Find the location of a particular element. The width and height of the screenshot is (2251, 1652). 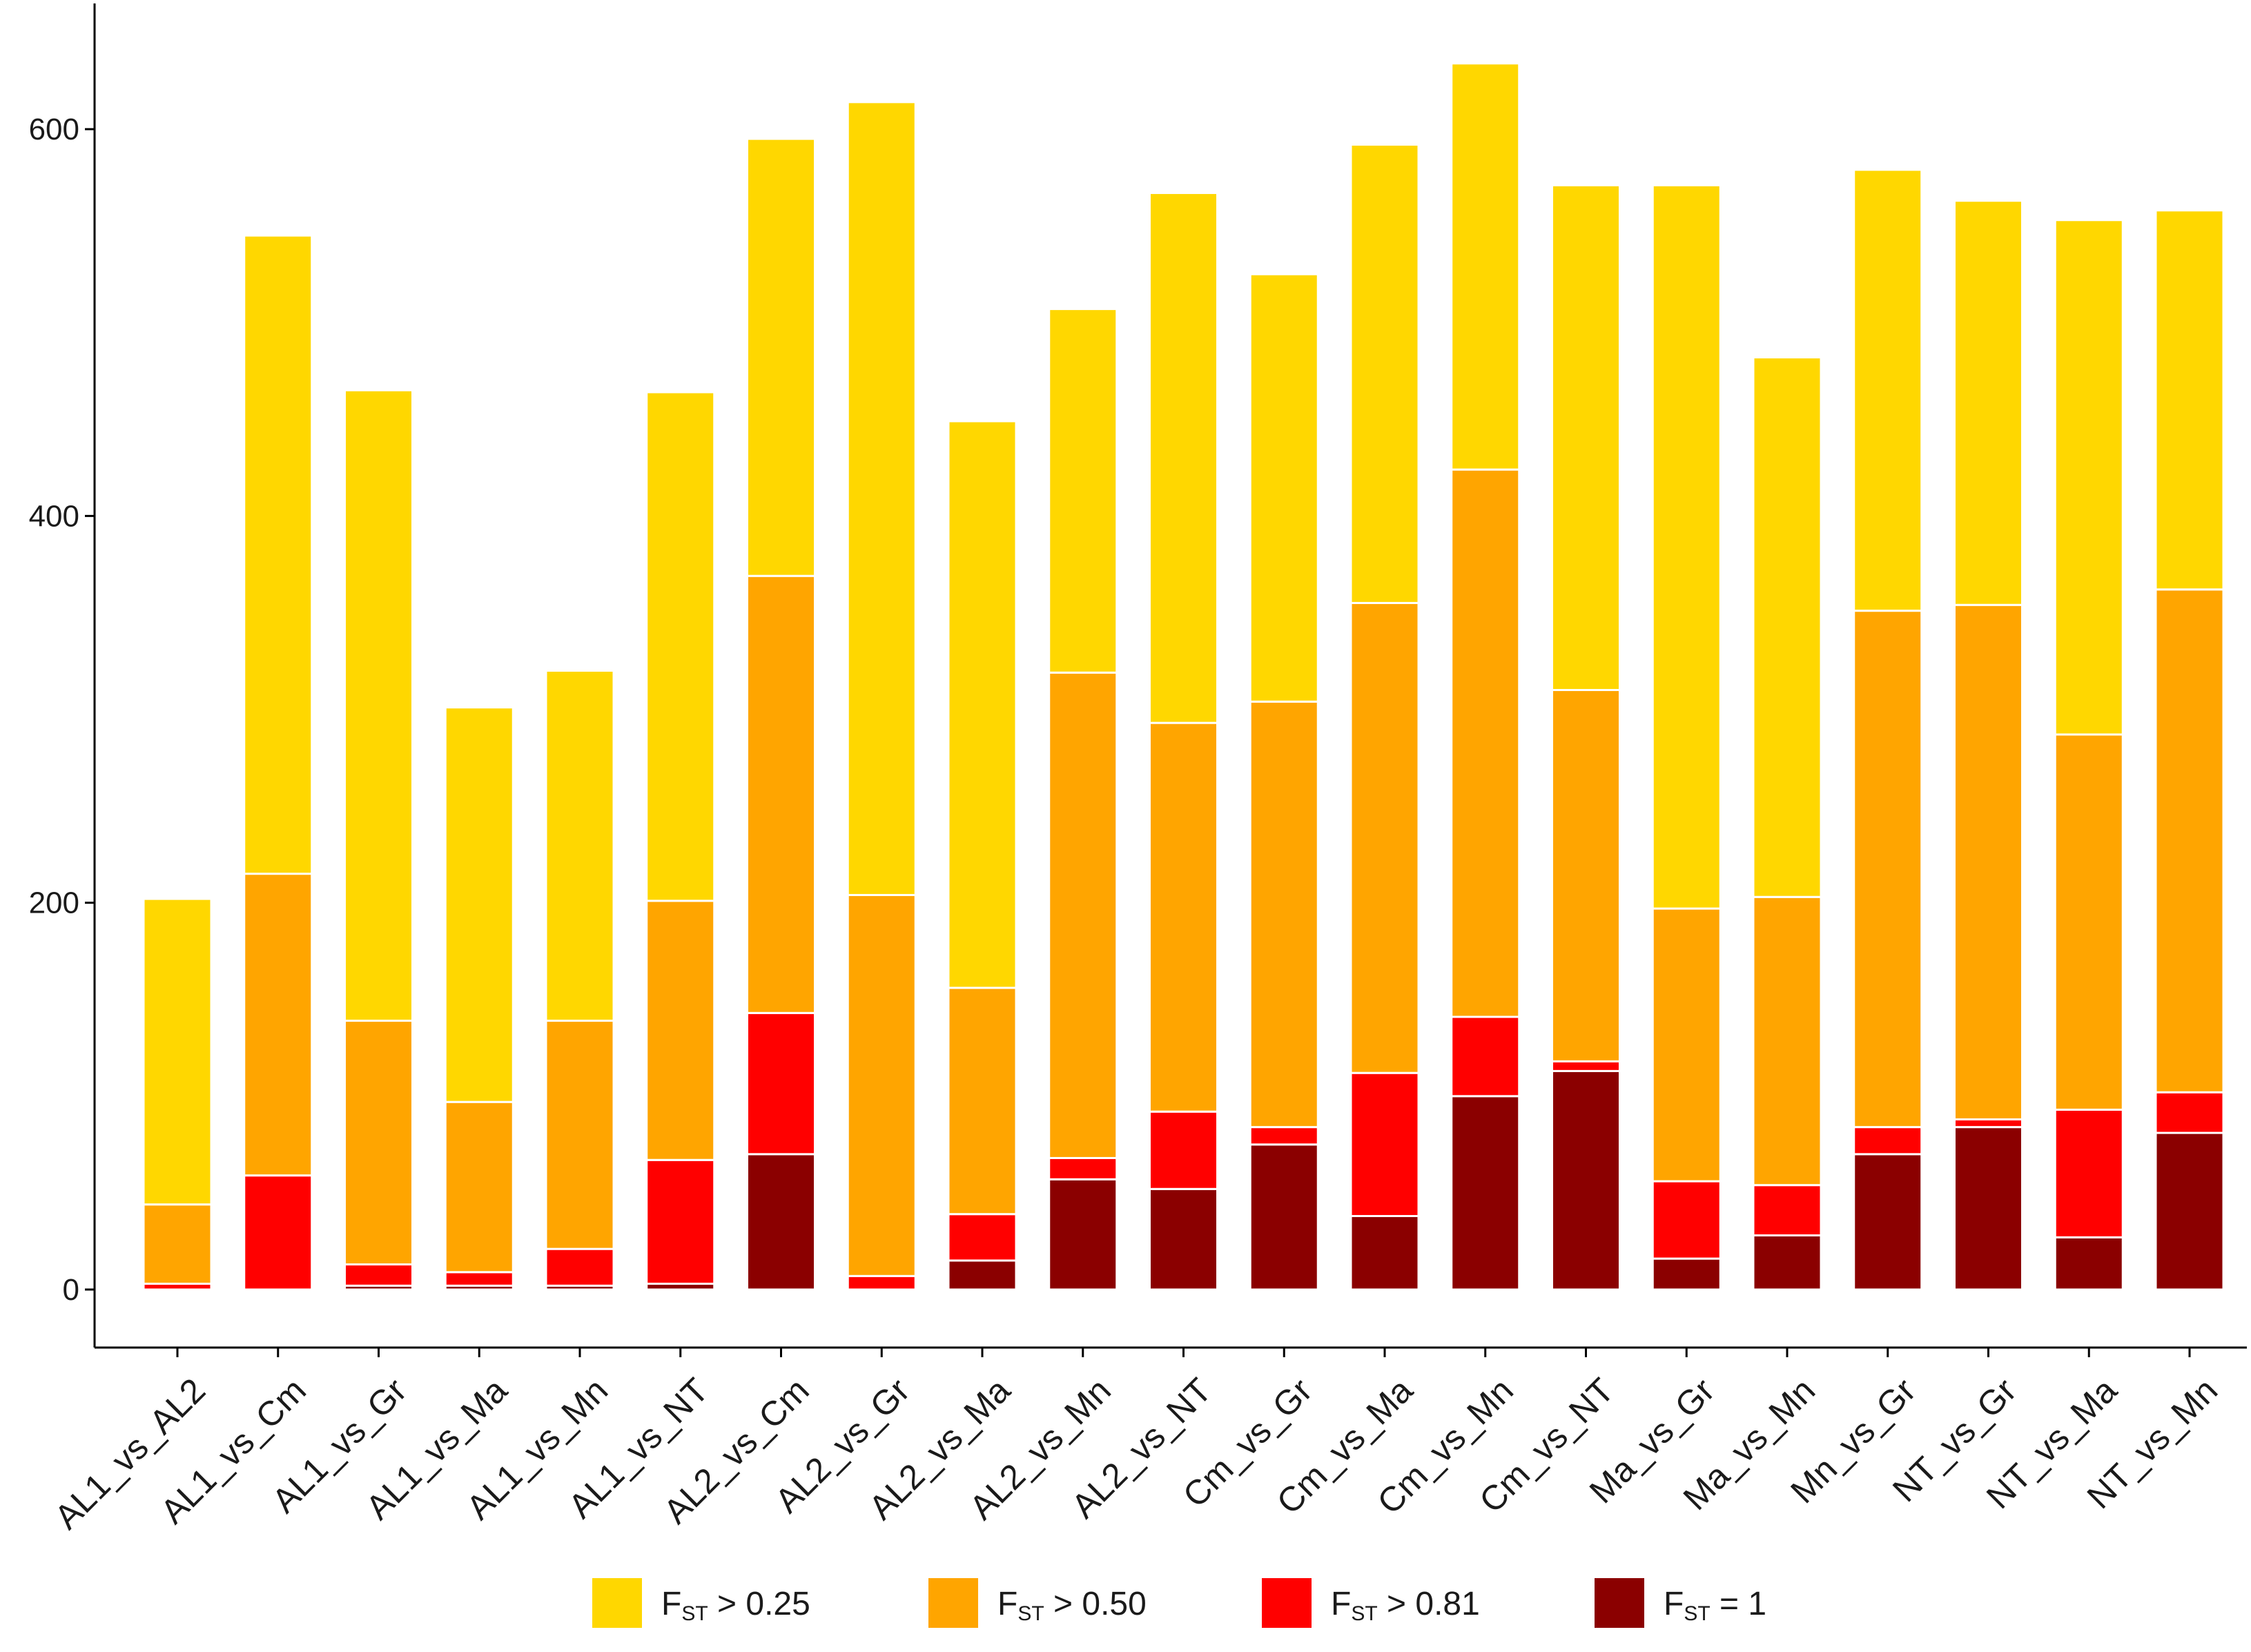

bar-segment: NT_vs_Ma FST > 0.50: 194 is located at coordinates (2089, 922).